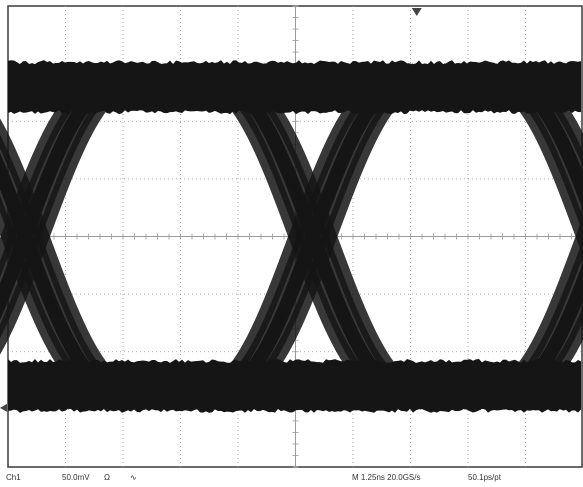  What do you see at coordinates (76, 477) in the screenshot?
I see `vertical-scale: 50.0mV` at bounding box center [76, 477].